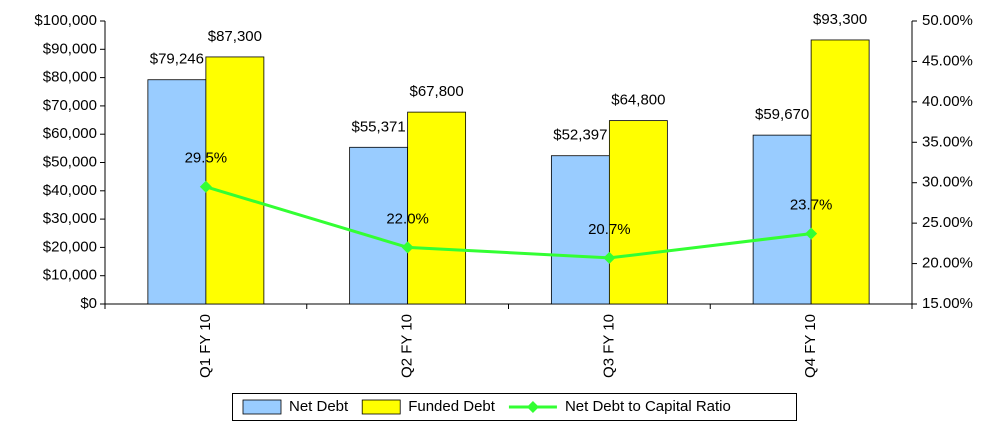  I want to click on y2-tick-label: 20.00%, so click(947, 263).